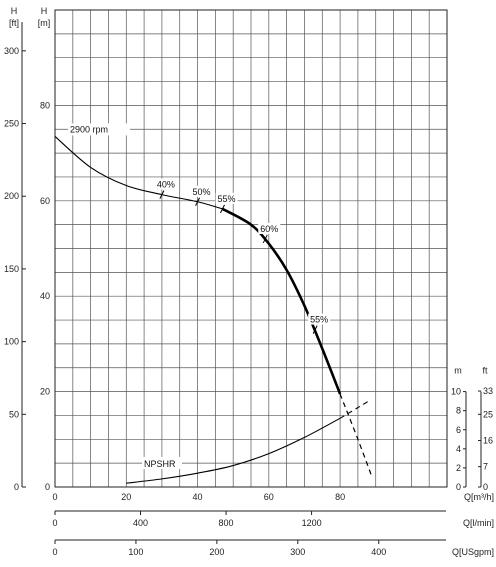  Describe the element at coordinates (479, 497) in the screenshot. I see `x-axis-label-m3h: Q[m³/h]` at that location.